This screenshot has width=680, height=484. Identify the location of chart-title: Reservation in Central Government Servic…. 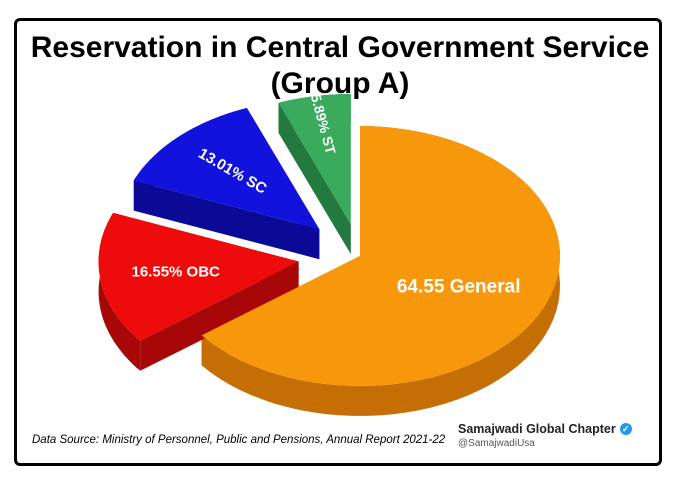
(340, 66).